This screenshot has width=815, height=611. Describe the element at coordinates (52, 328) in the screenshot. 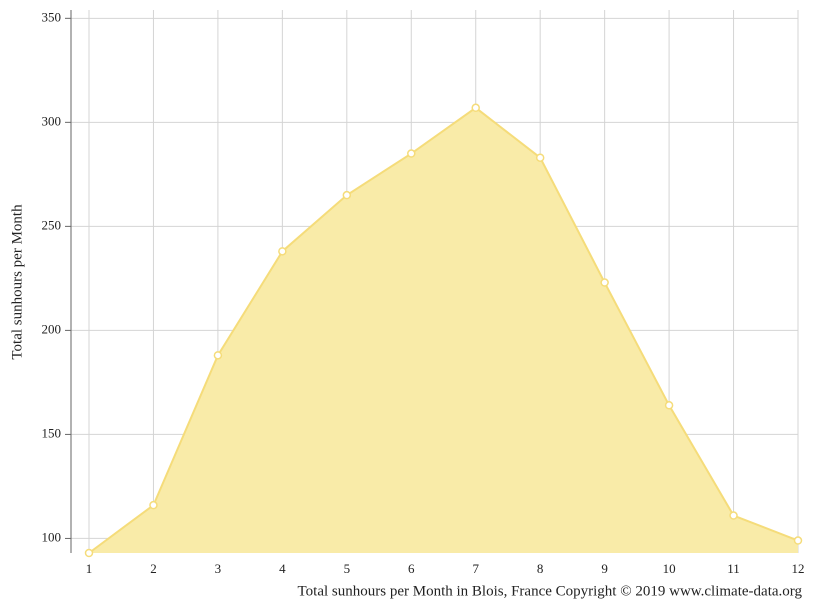

I see `y-tick-label: 200` at that location.